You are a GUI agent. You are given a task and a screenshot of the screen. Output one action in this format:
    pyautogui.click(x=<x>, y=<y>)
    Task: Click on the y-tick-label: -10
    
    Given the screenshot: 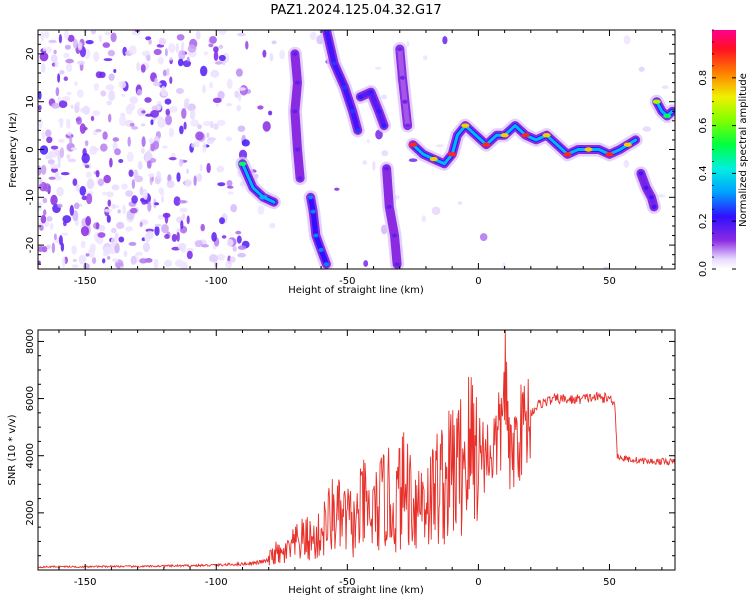 What is the action you would take?
    pyautogui.click(x=30, y=197)
    